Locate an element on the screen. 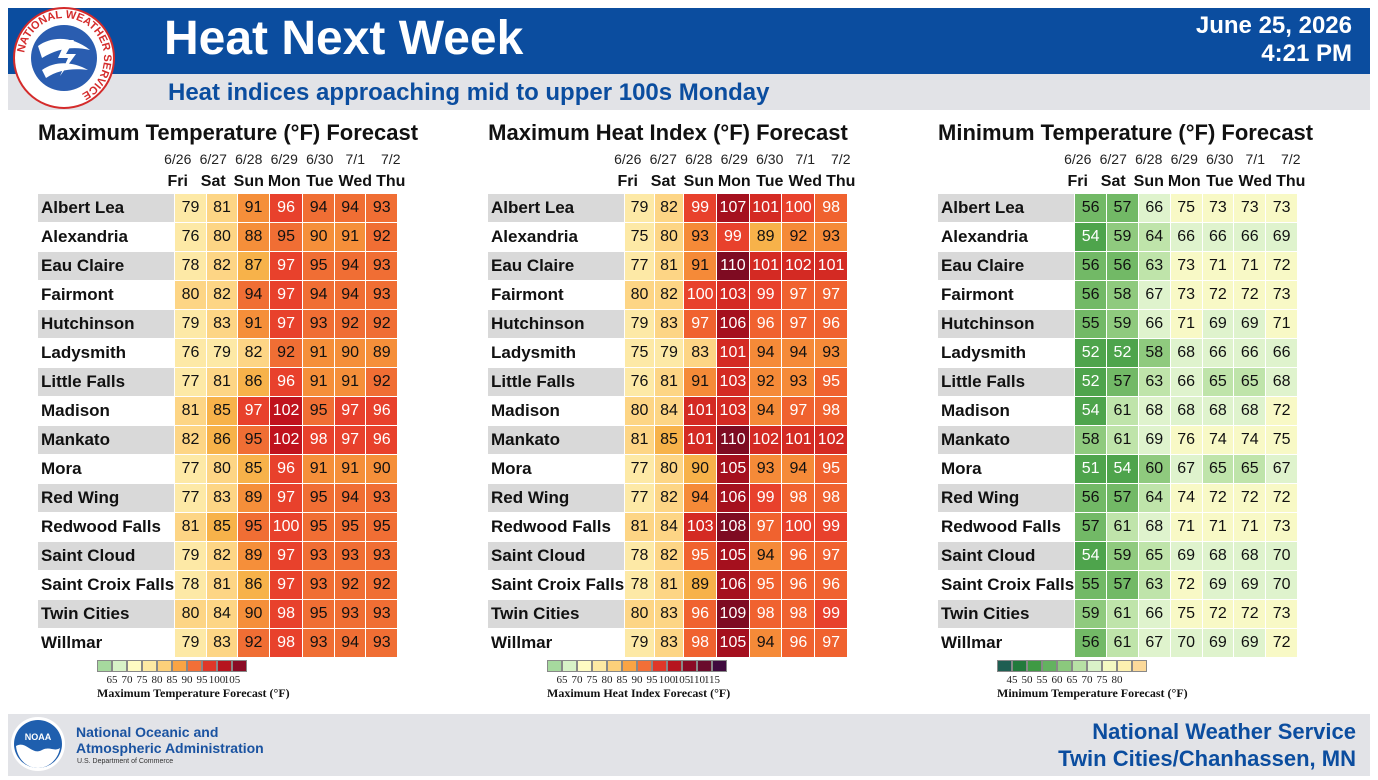 This screenshot has width=1378, height=780. forecast-value-cell: 55 is located at coordinates (1091, 324).